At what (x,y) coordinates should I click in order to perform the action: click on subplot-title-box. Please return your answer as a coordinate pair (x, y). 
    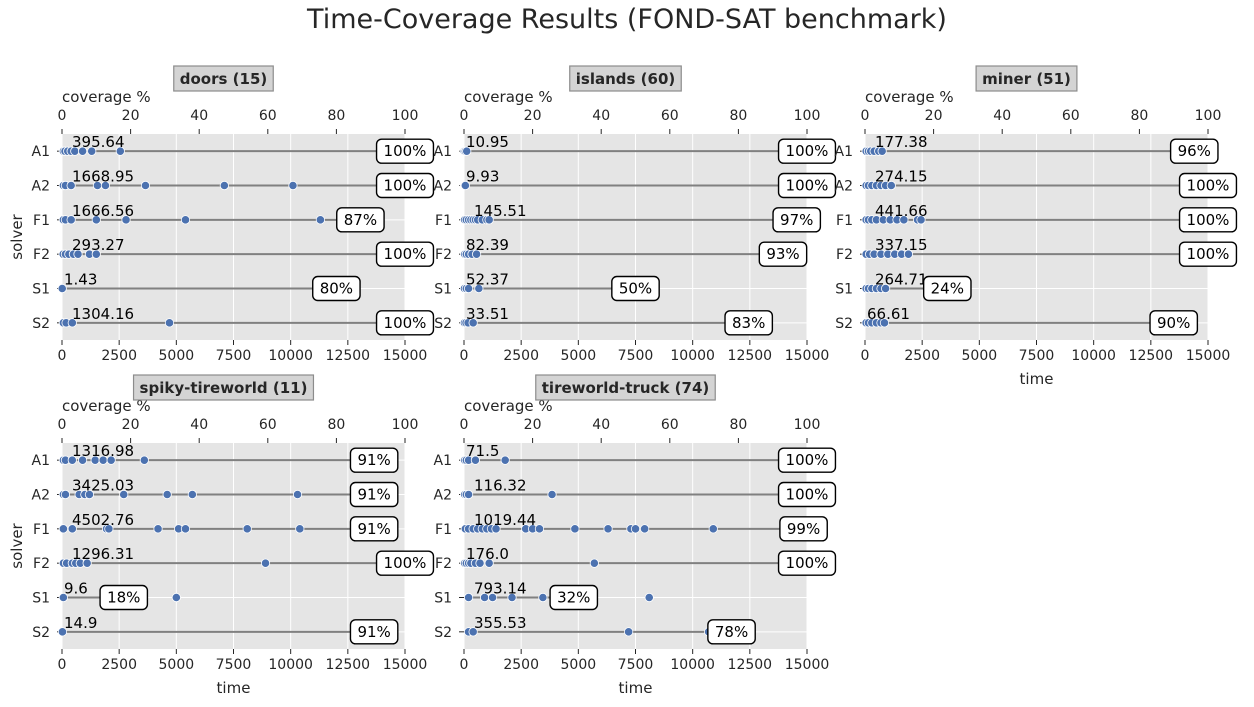
    Looking at the image, I should click on (1026, 78).